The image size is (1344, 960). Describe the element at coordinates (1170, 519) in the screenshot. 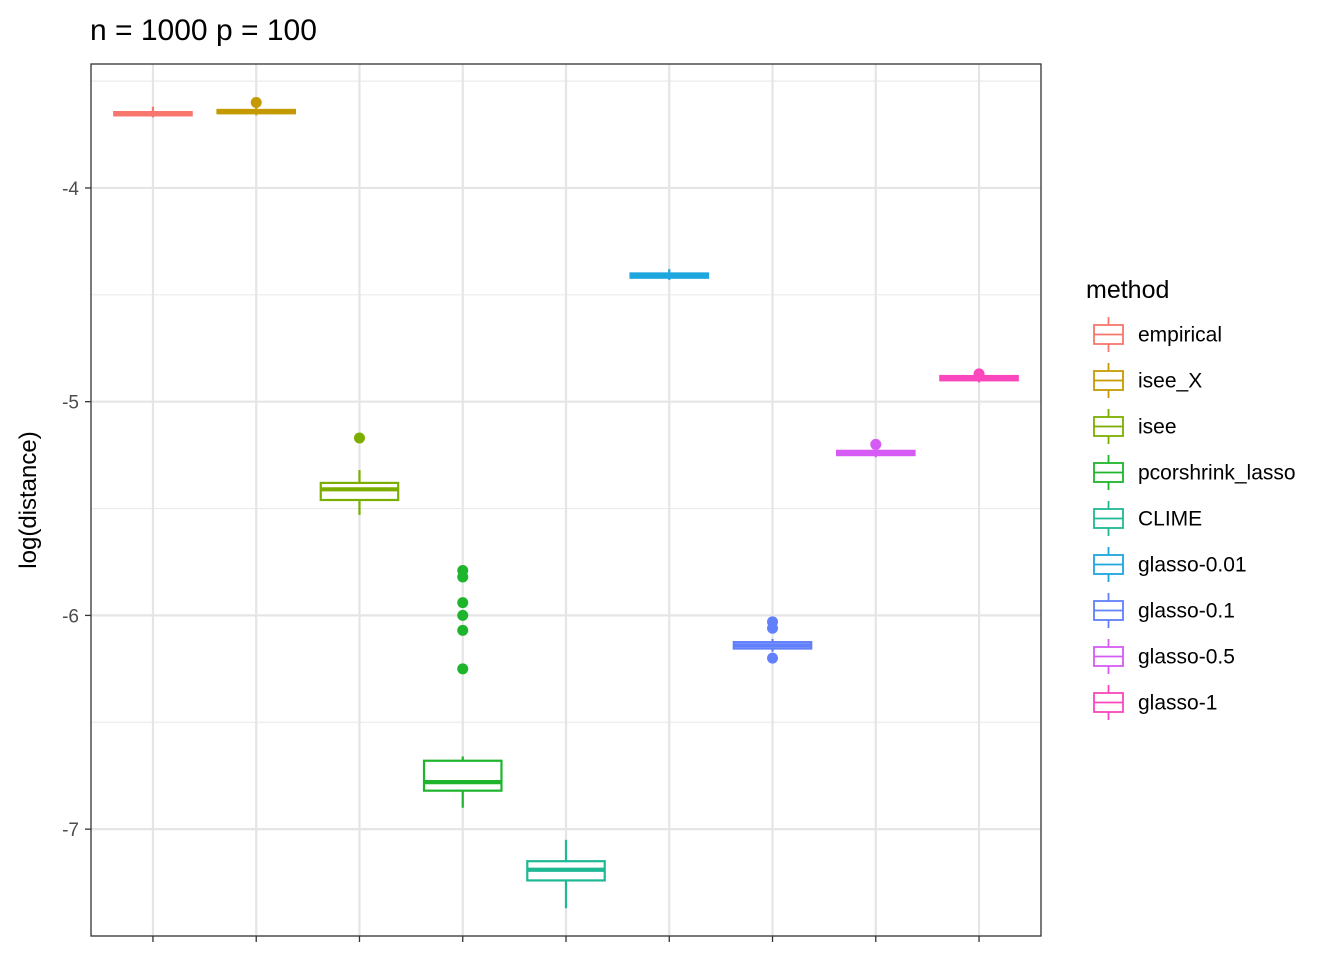

I see `legend-label: CLIME` at that location.